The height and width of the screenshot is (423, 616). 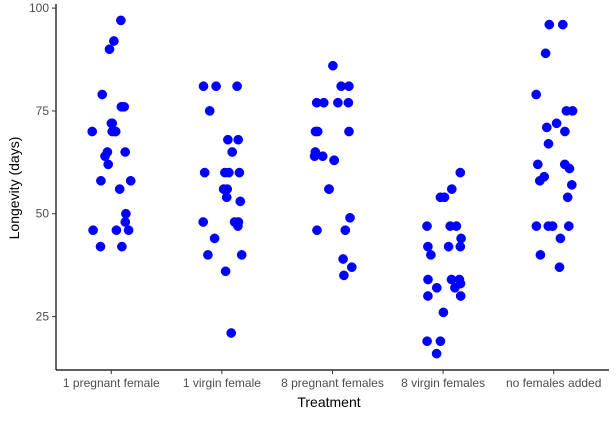 What do you see at coordinates (39, 8) in the screenshot?
I see `y-tick-label: 100` at bounding box center [39, 8].